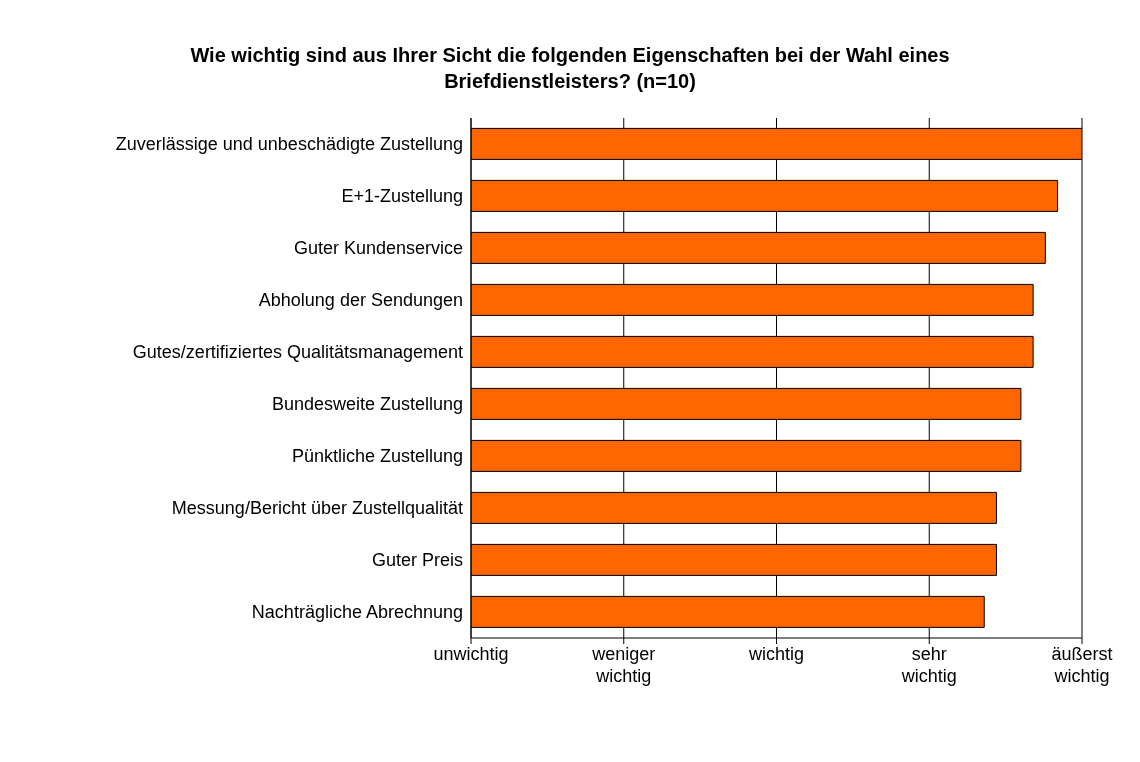  Describe the element at coordinates (378, 248) in the screenshot. I see `y-tick-label: Guter Kundenservice` at that location.